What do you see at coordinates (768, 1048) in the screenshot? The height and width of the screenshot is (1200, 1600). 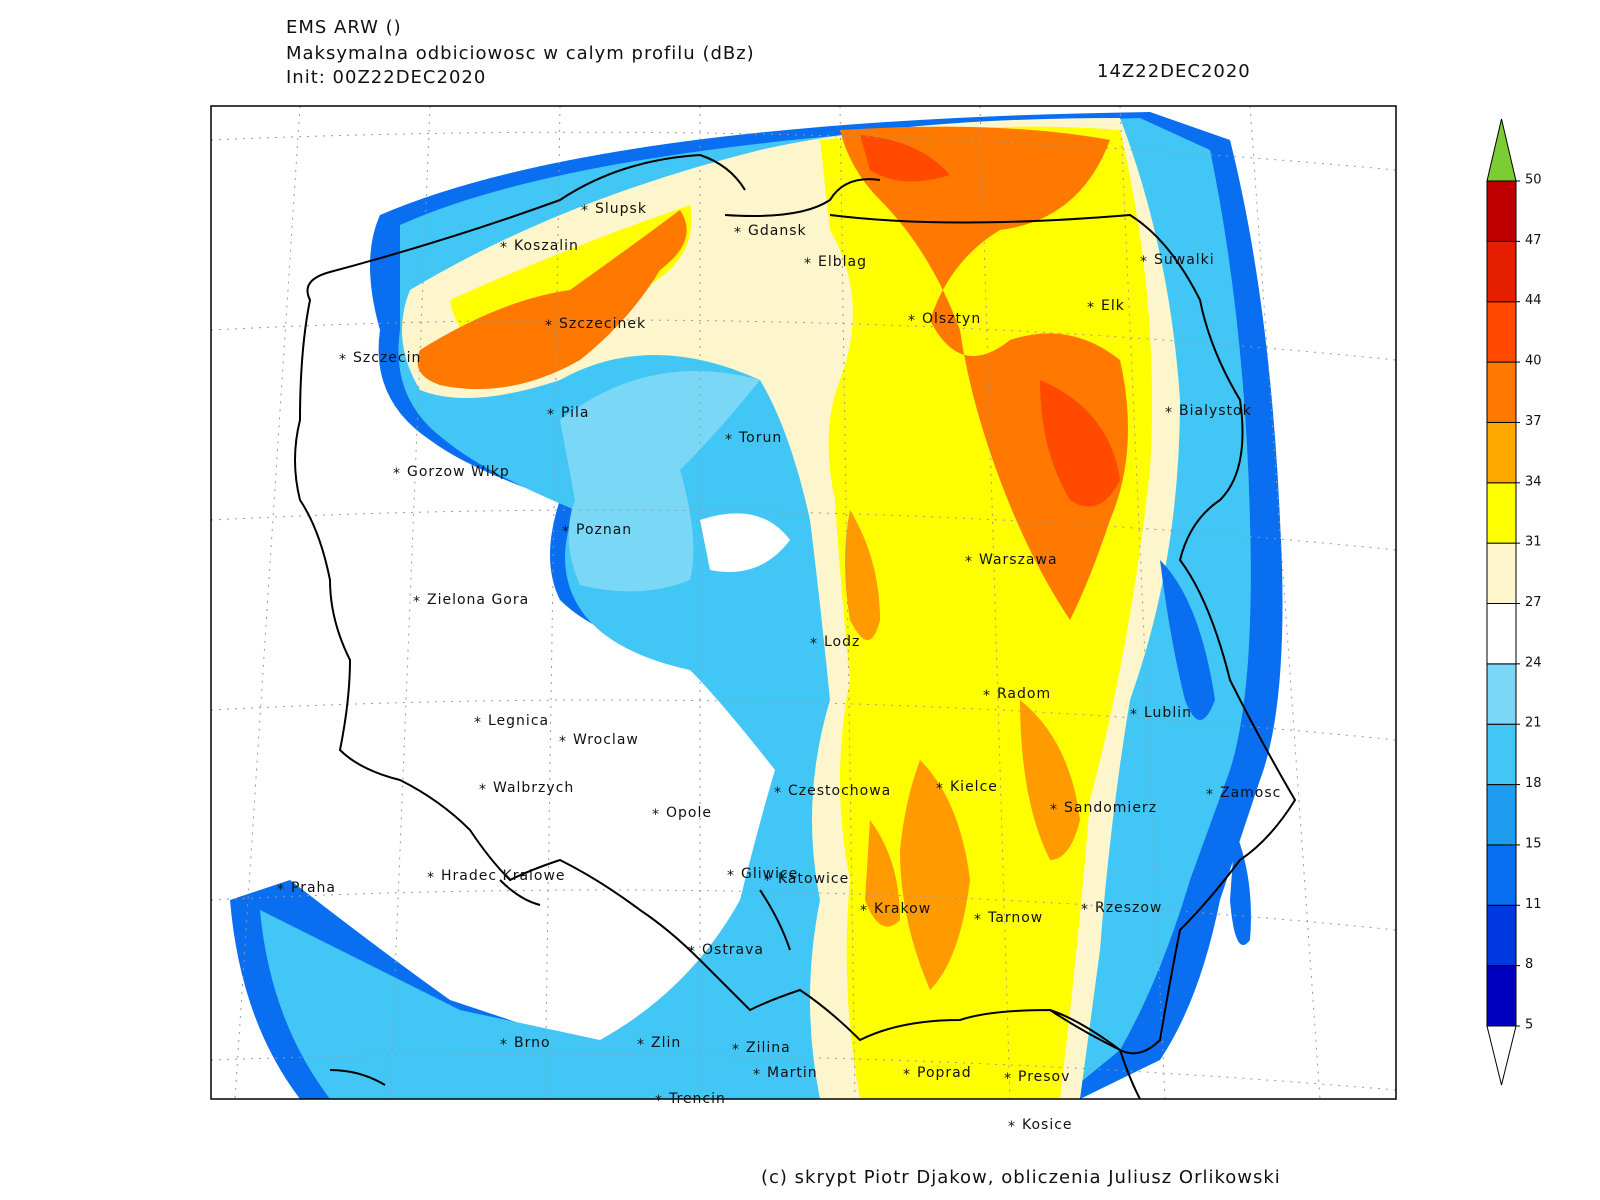 I see `city-name: Zilina` at bounding box center [768, 1048].